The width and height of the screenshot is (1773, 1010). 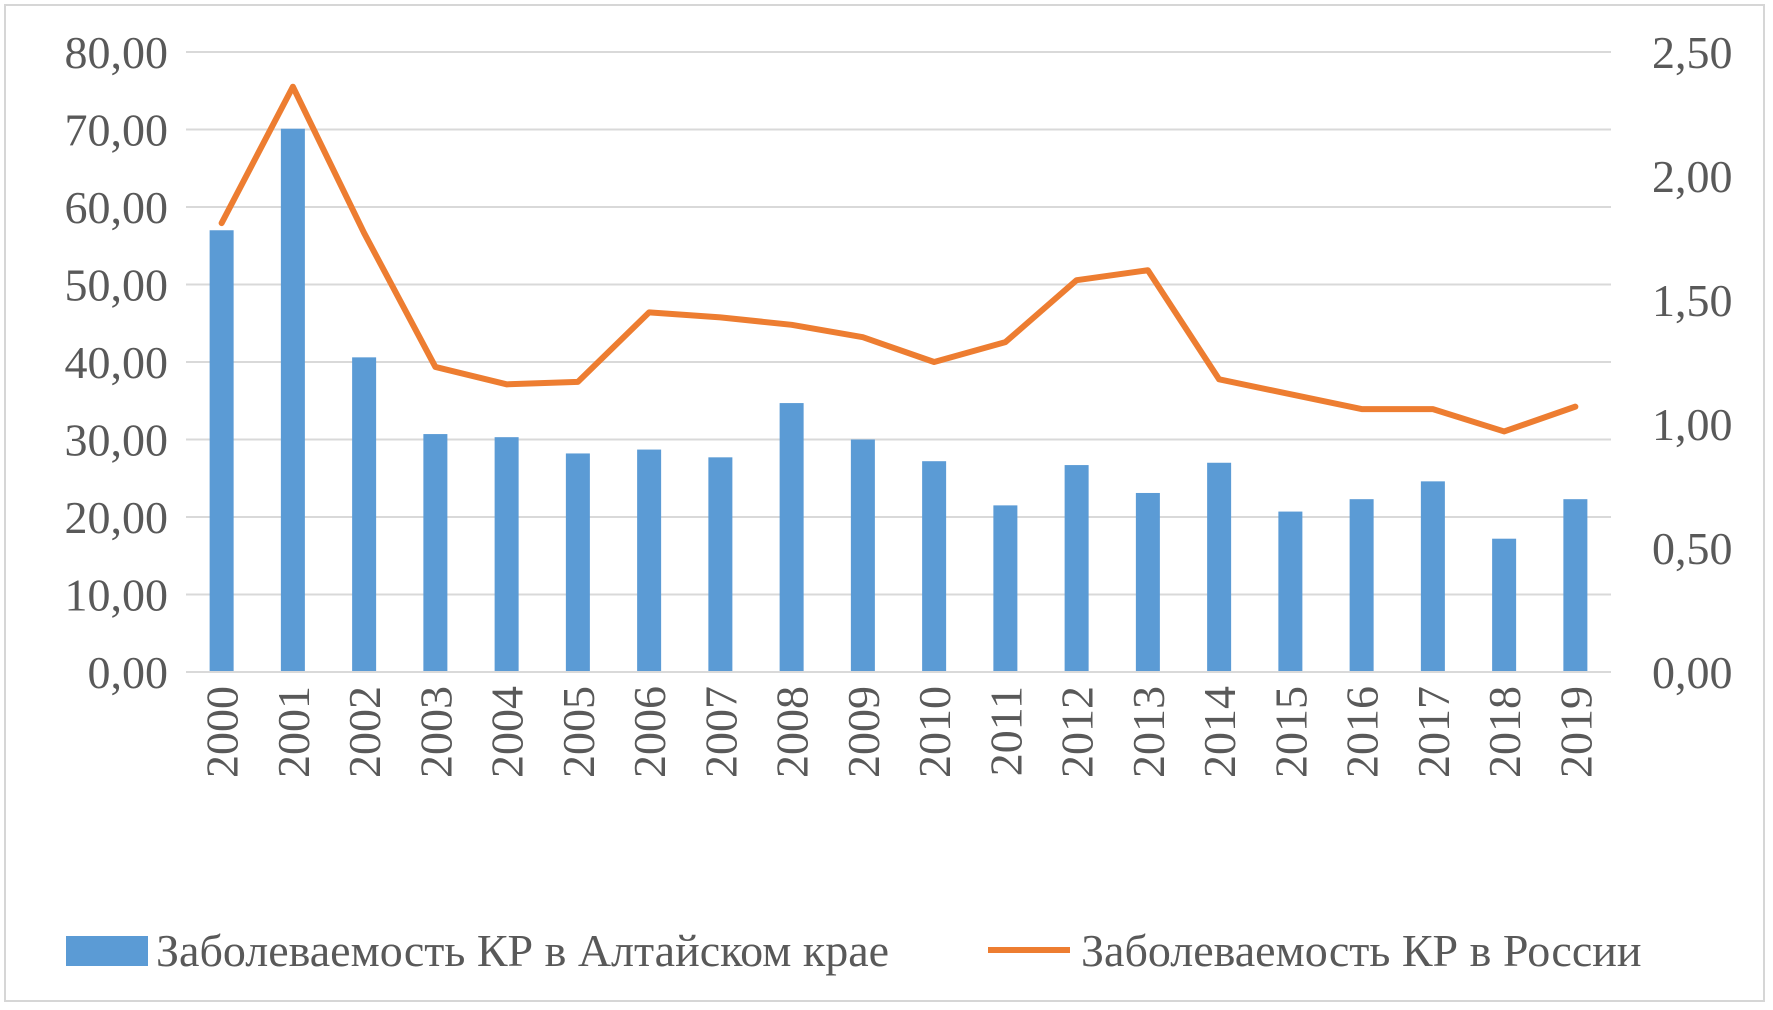 I want to click on left-tick-label: 60,00, so click(x=117, y=207).